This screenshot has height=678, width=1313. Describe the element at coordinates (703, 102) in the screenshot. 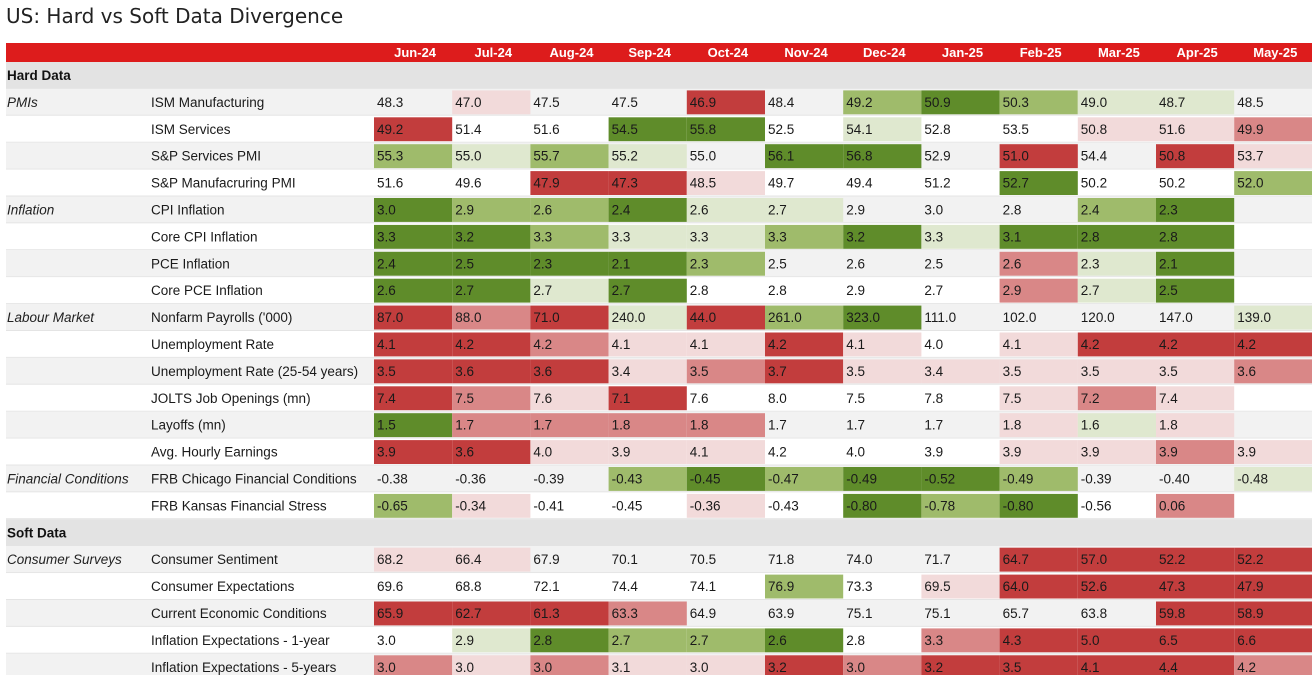

I see `cell-value: 46.9` at that location.